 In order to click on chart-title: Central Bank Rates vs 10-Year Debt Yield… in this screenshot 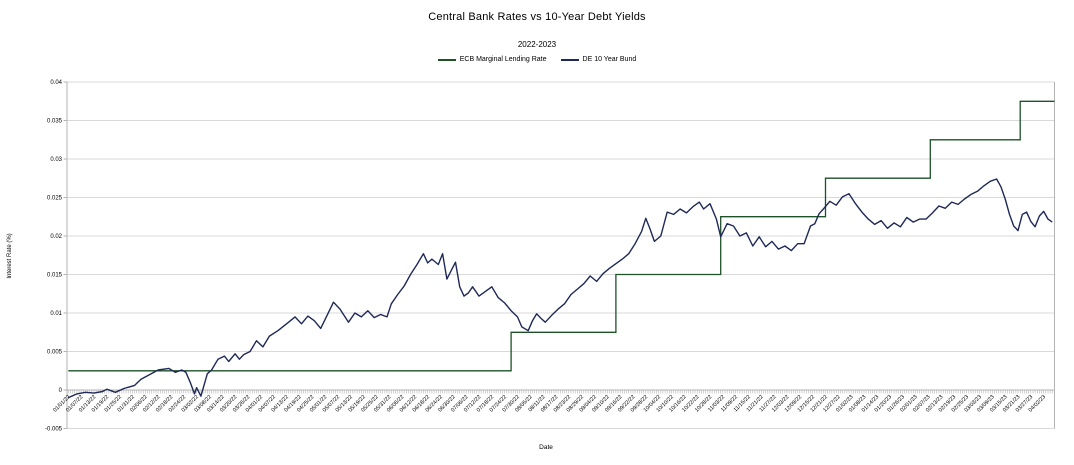, I will do `click(537, 17)`.